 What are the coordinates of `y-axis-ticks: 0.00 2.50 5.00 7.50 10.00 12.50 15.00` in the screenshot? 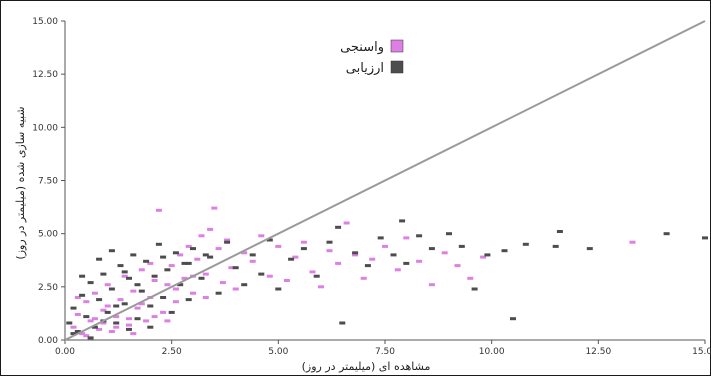 It's located at (48, 181).